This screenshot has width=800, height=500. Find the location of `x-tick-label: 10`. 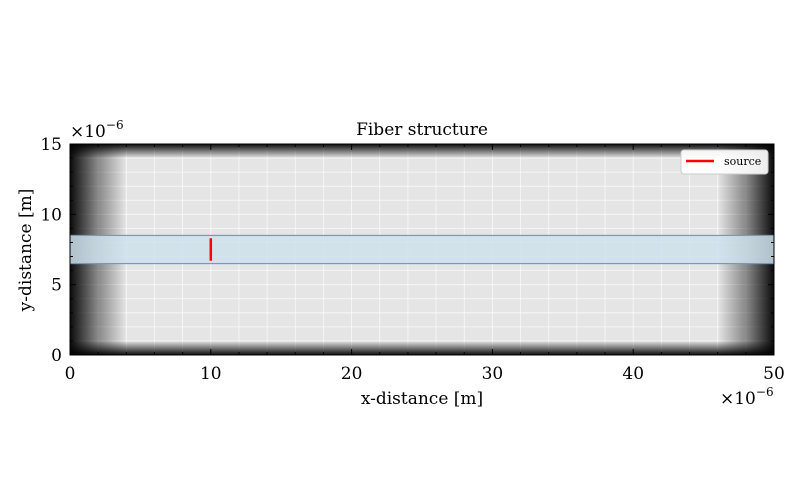

x-tick-label: 10 is located at coordinates (211, 374).